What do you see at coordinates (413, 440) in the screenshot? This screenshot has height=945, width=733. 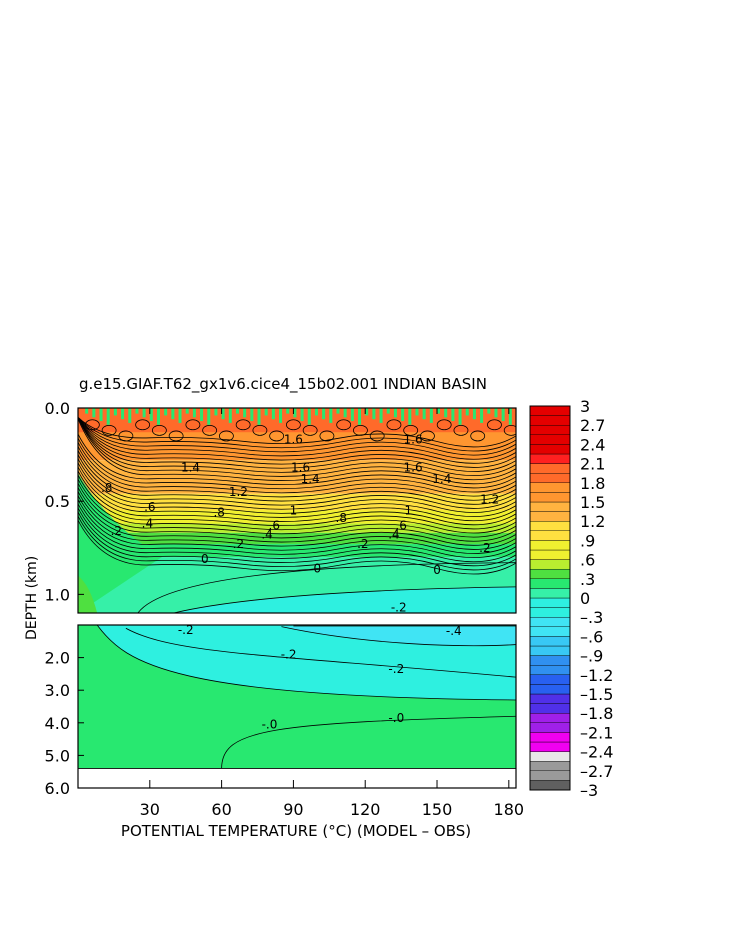 I see `contour-label: 1.6` at bounding box center [413, 440].